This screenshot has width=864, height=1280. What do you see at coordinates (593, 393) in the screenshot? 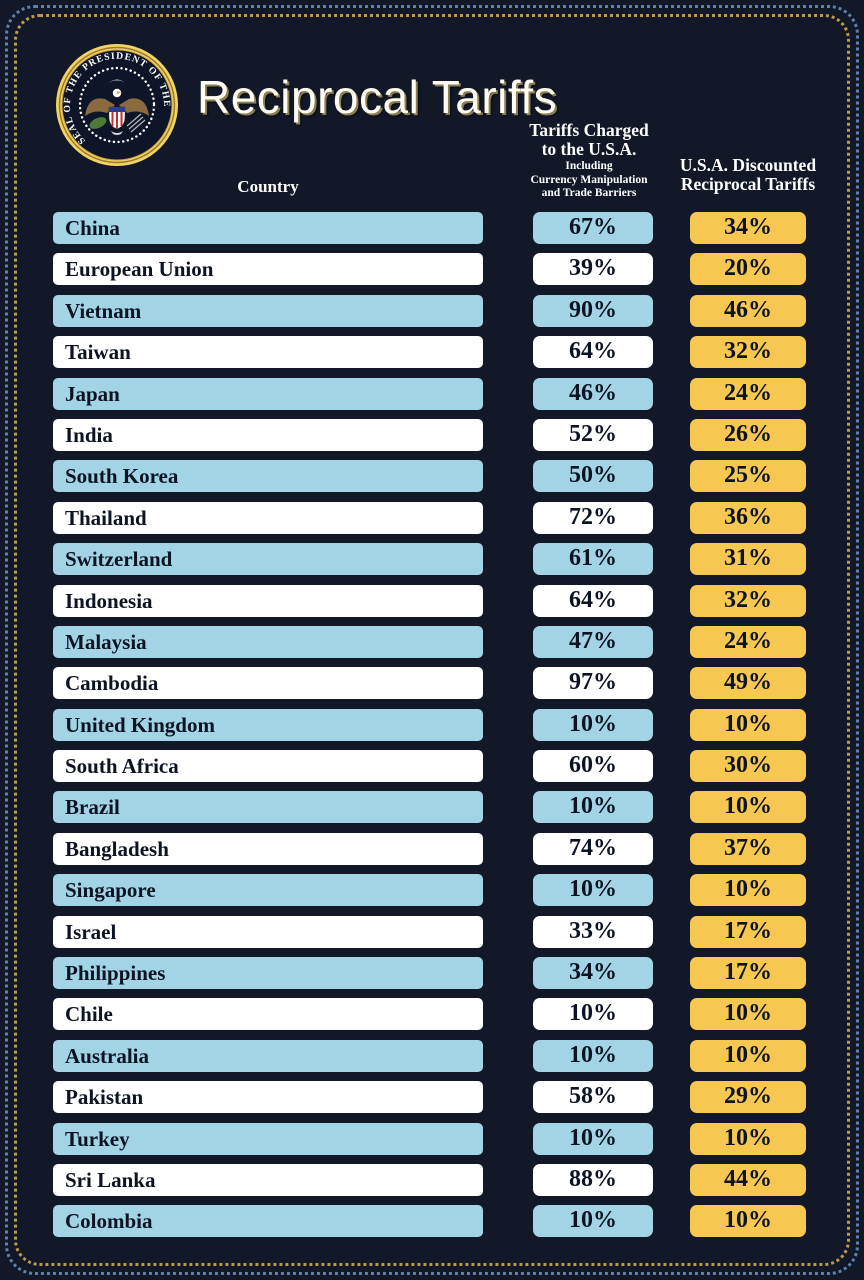
I see `charged-tariff-value: 46%` at bounding box center [593, 393].